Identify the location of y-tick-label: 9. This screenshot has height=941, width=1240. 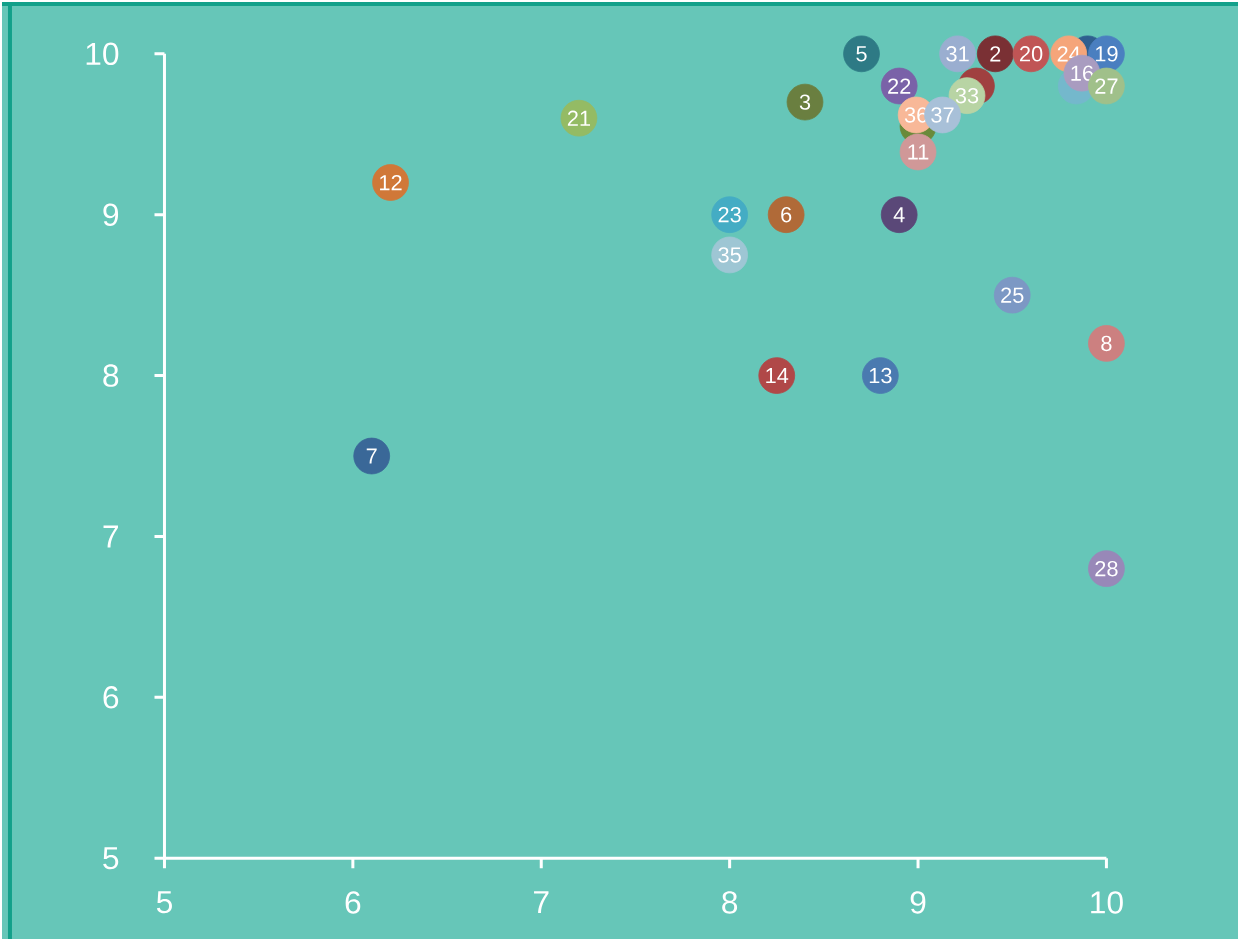
(111, 214).